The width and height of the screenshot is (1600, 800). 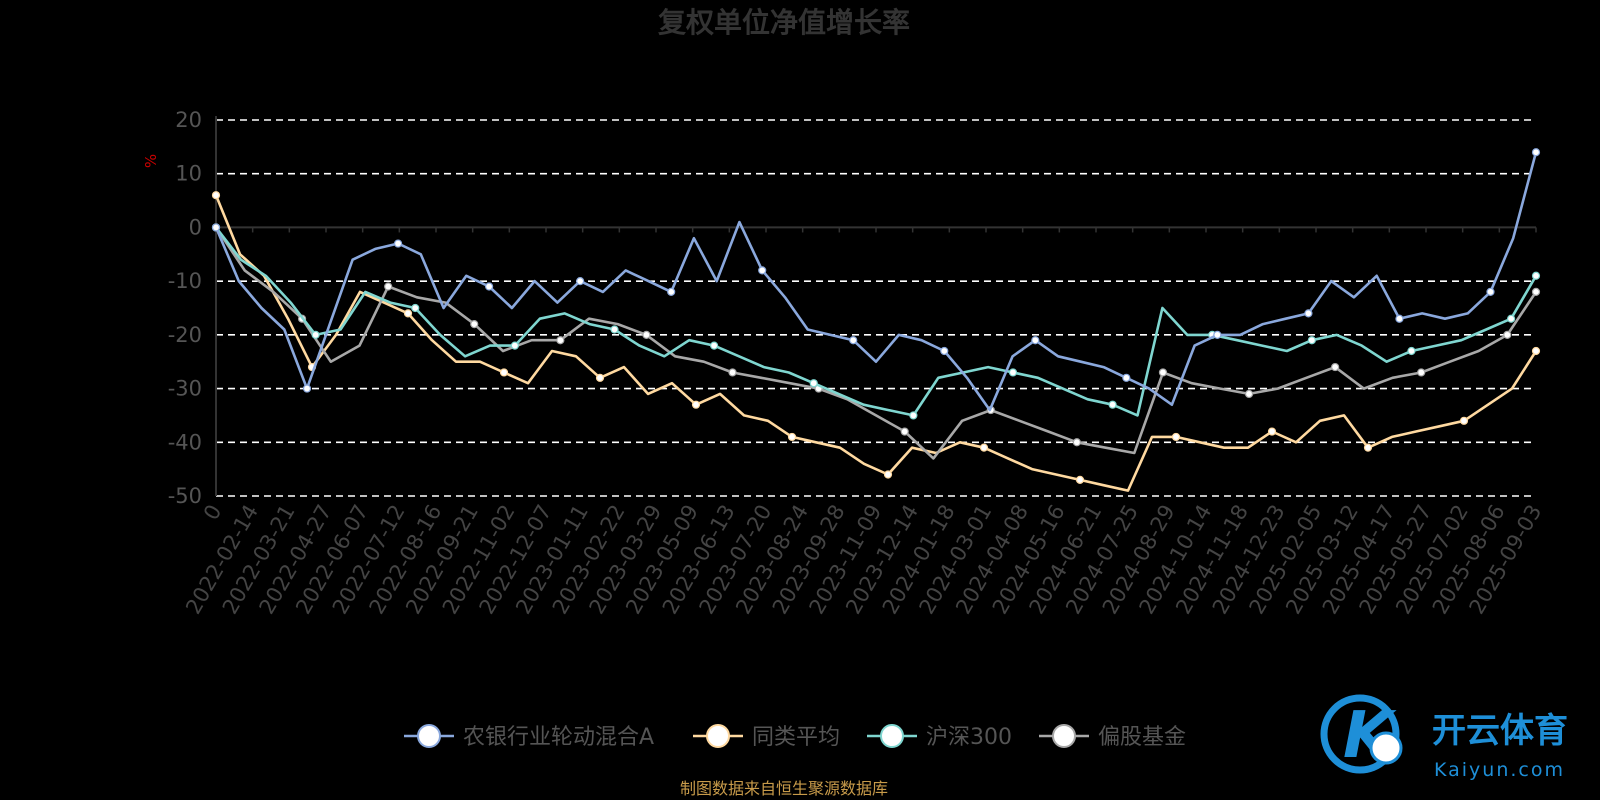 I want to click on y-axis-ticks: 20 10 0 -10 -20 -30 -40 -50, so click(x=185, y=308).